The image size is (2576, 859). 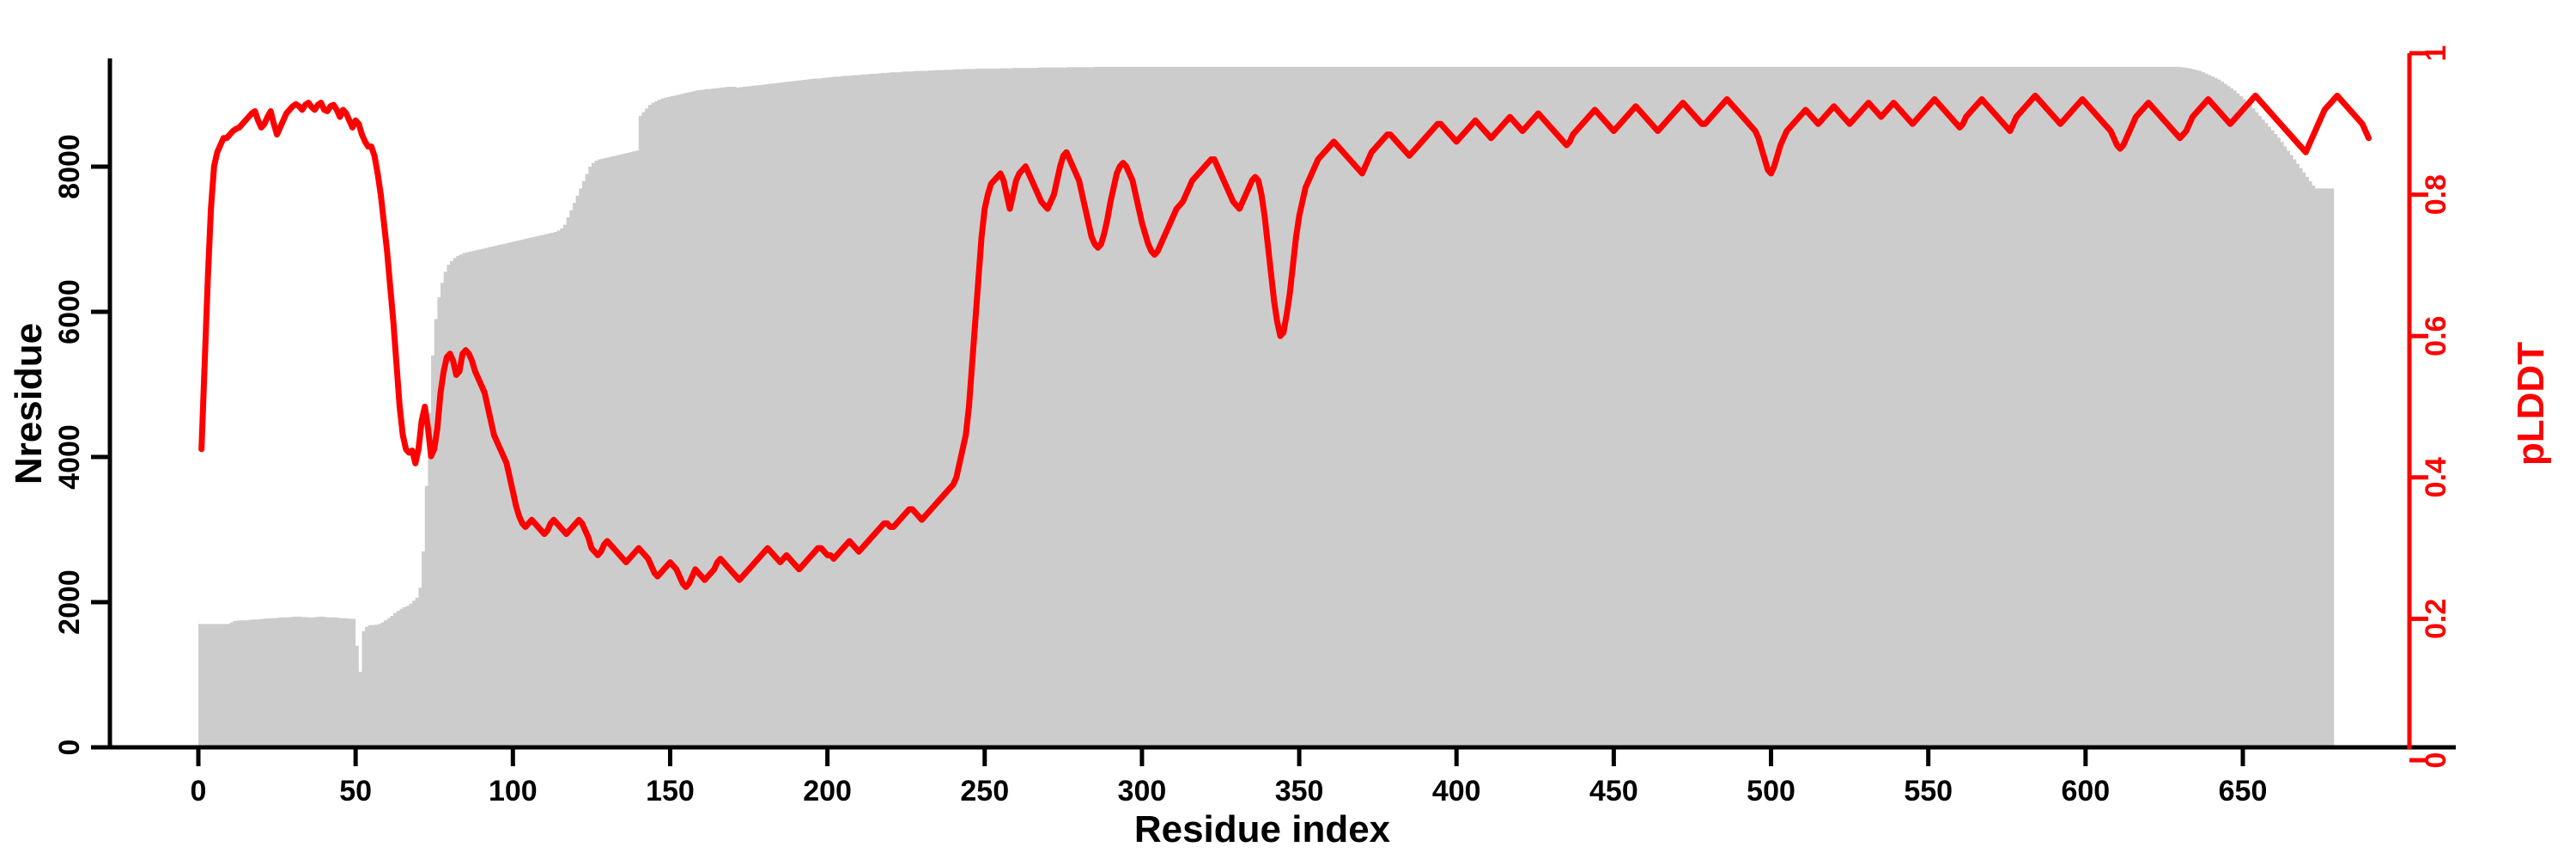 What do you see at coordinates (671, 791) in the screenshot?
I see `x-tick-label-150: 150` at bounding box center [671, 791].